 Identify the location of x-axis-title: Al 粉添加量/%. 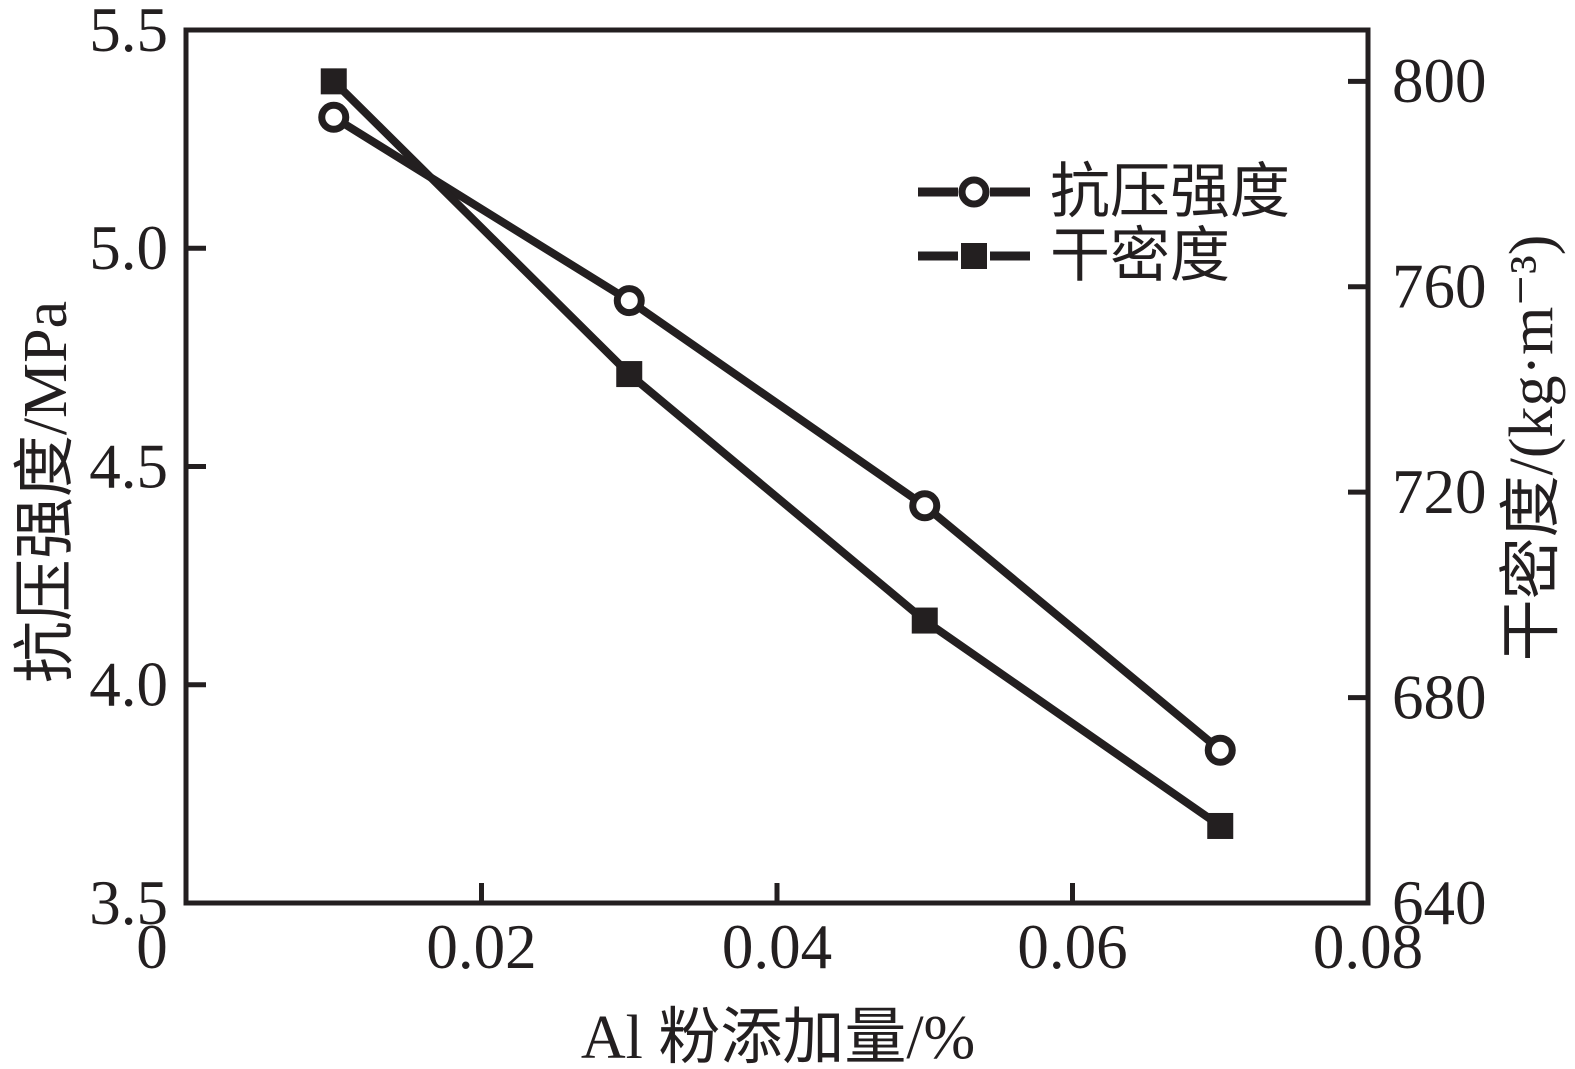
(778, 1036).